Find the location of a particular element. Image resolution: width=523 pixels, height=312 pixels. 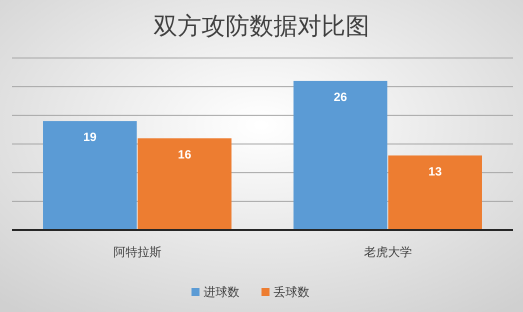

legend-label: 进球数 is located at coordinates (222, 292).